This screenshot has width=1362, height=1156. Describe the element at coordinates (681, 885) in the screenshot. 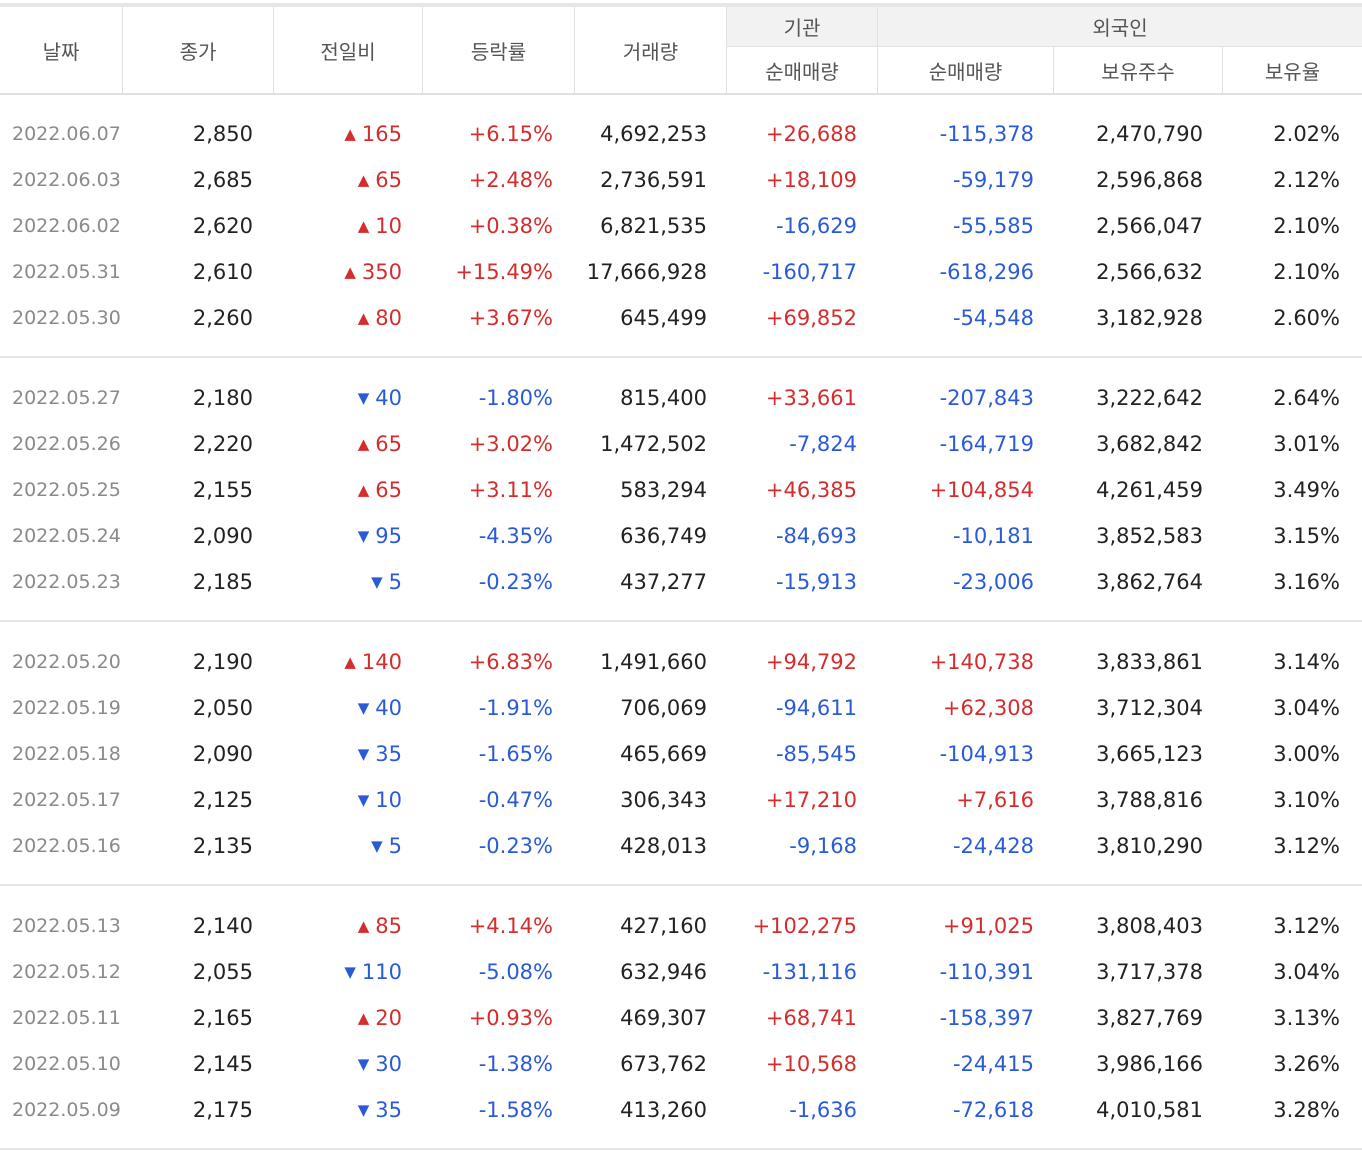

I see `group-divider` at that location.